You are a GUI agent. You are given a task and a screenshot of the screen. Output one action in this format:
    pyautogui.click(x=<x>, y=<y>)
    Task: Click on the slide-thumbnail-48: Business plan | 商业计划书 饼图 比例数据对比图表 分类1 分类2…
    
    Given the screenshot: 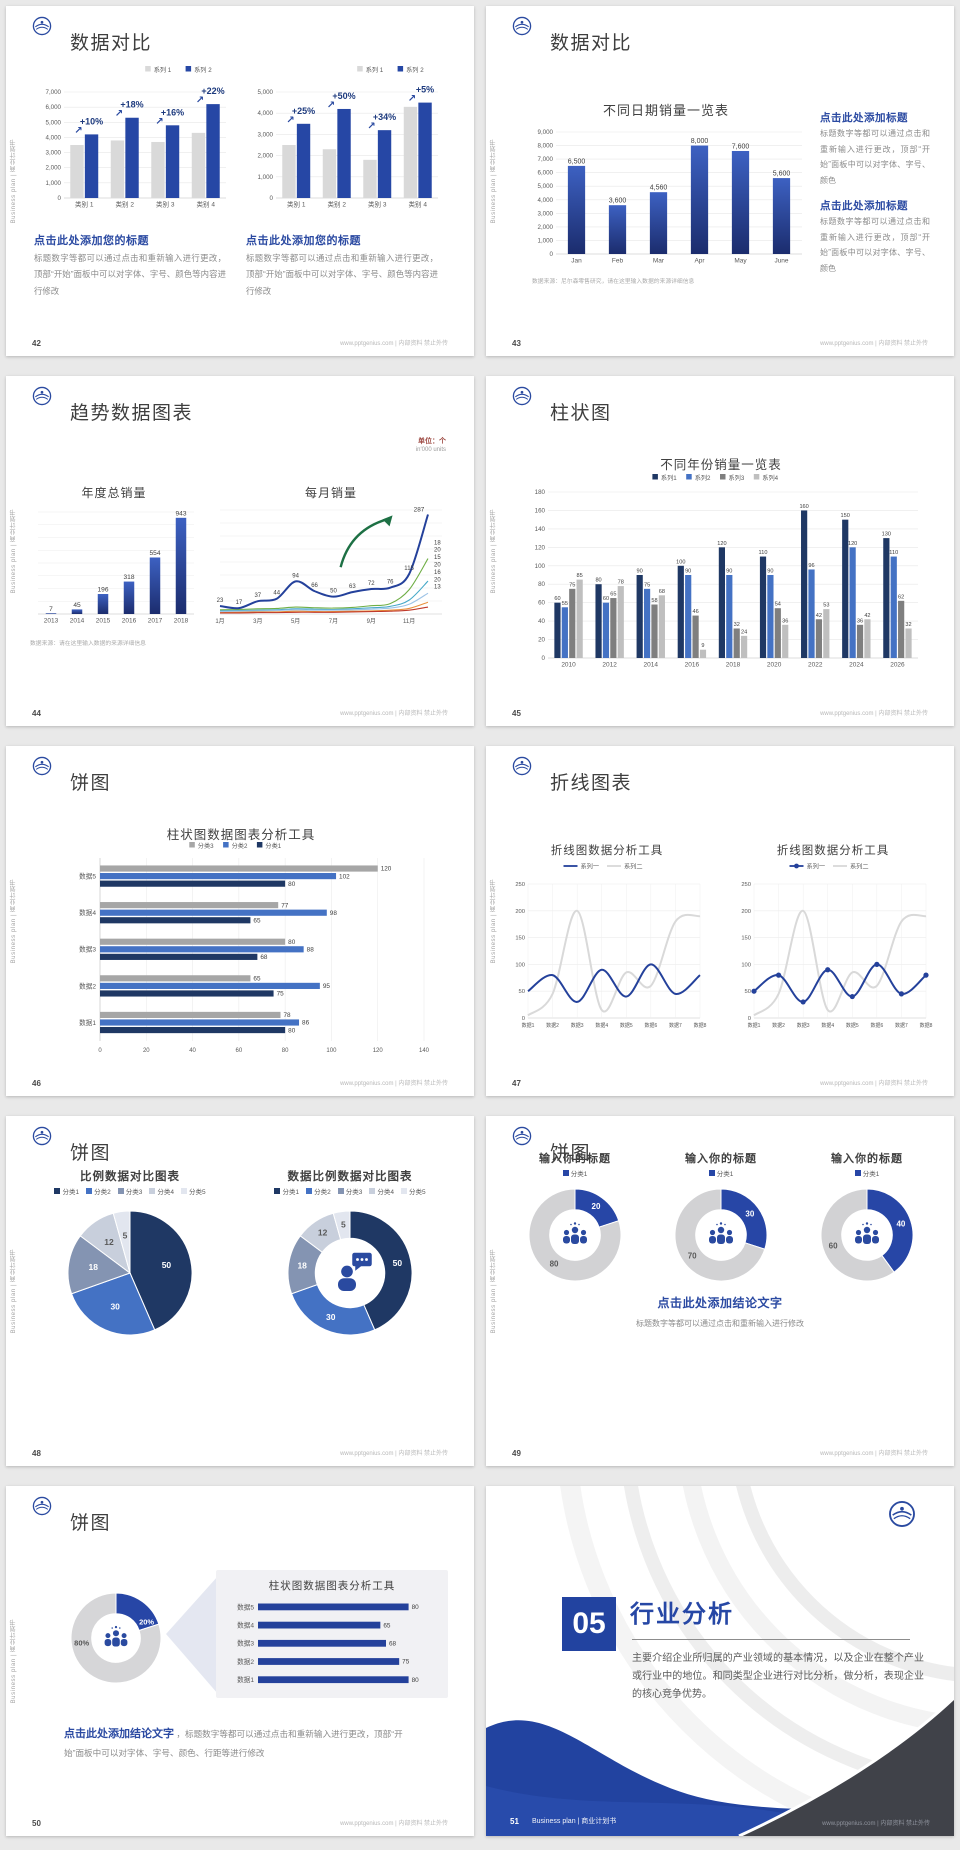 What is the action you would take?
    pyautogui.click(x=240, y=1291)
    